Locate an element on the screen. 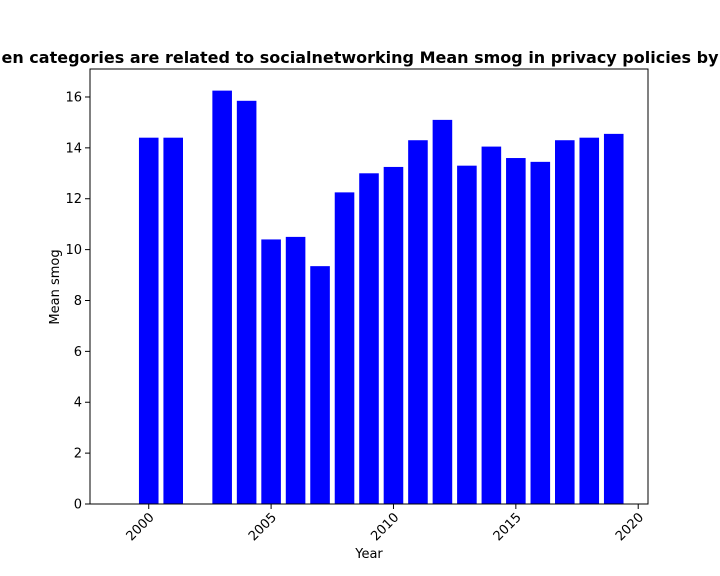 The image size is (720, 576). x-tick-label: 2010 is located at coordinates (385, 527).